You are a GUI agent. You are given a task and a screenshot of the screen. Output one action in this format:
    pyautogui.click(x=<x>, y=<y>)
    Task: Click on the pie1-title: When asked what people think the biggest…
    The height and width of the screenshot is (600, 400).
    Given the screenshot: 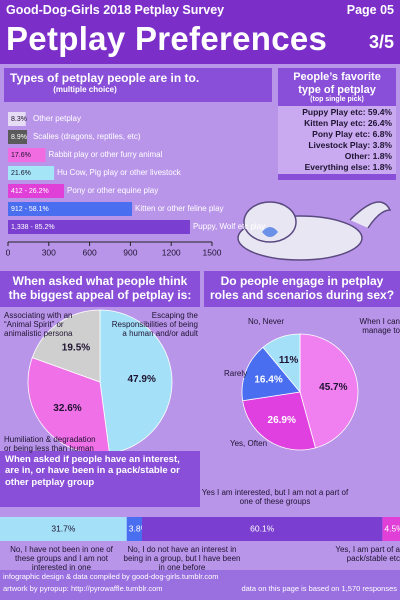 What is the action you would take?
    pyautogui.click(x=100, y=289)
    